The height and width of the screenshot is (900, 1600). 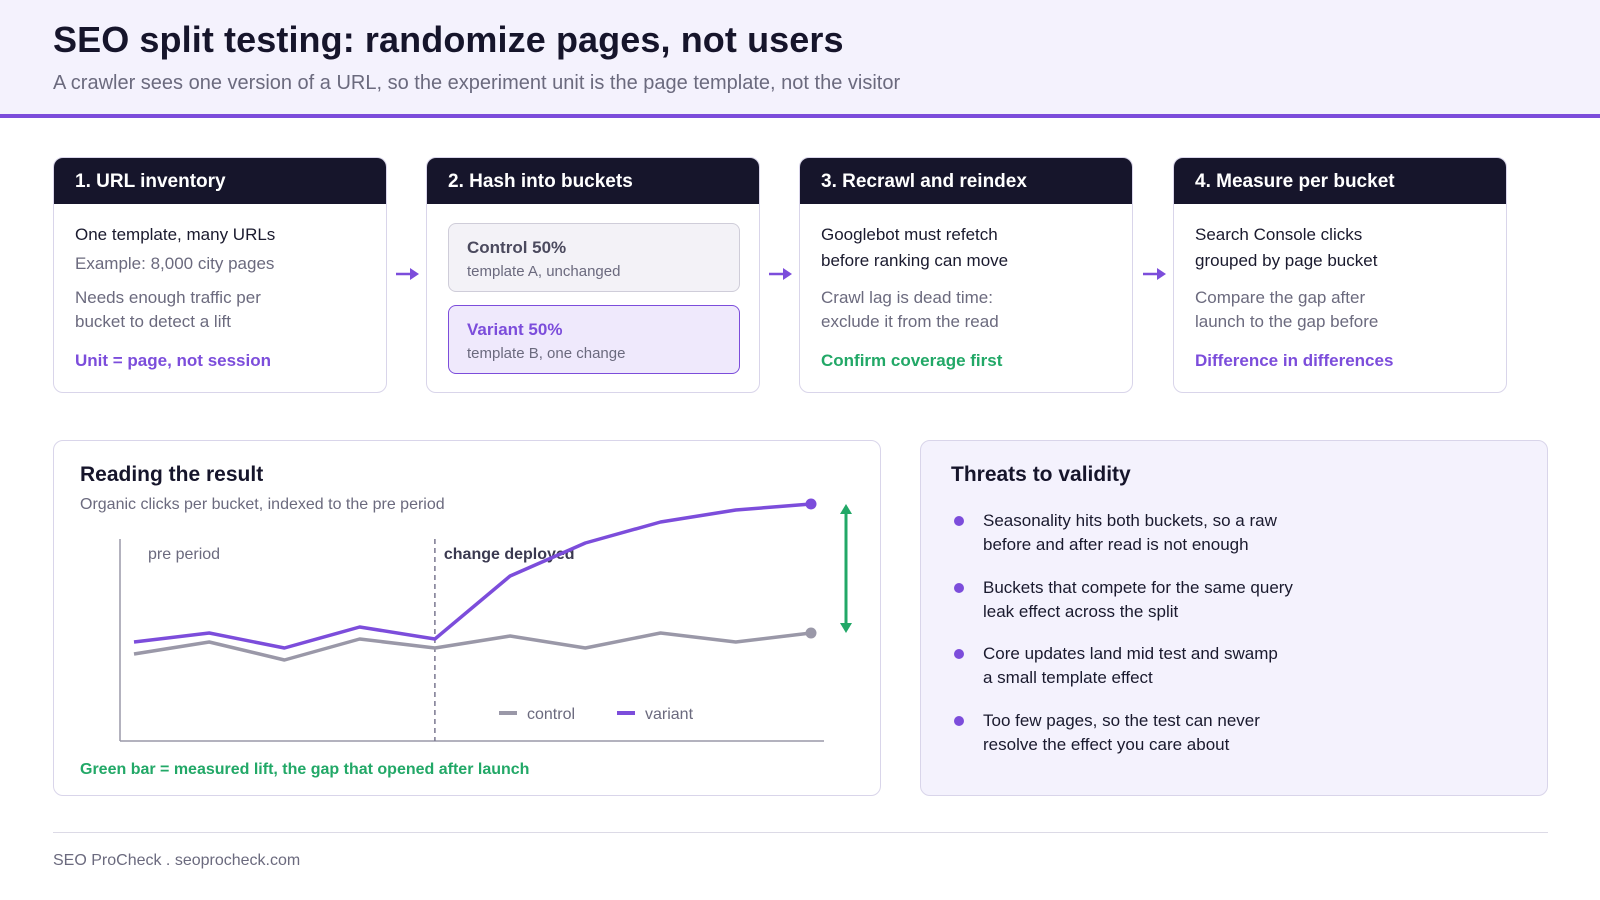 I want to click on step-note-line: Crawl lag is dead time:, so click(x=907, y=297).